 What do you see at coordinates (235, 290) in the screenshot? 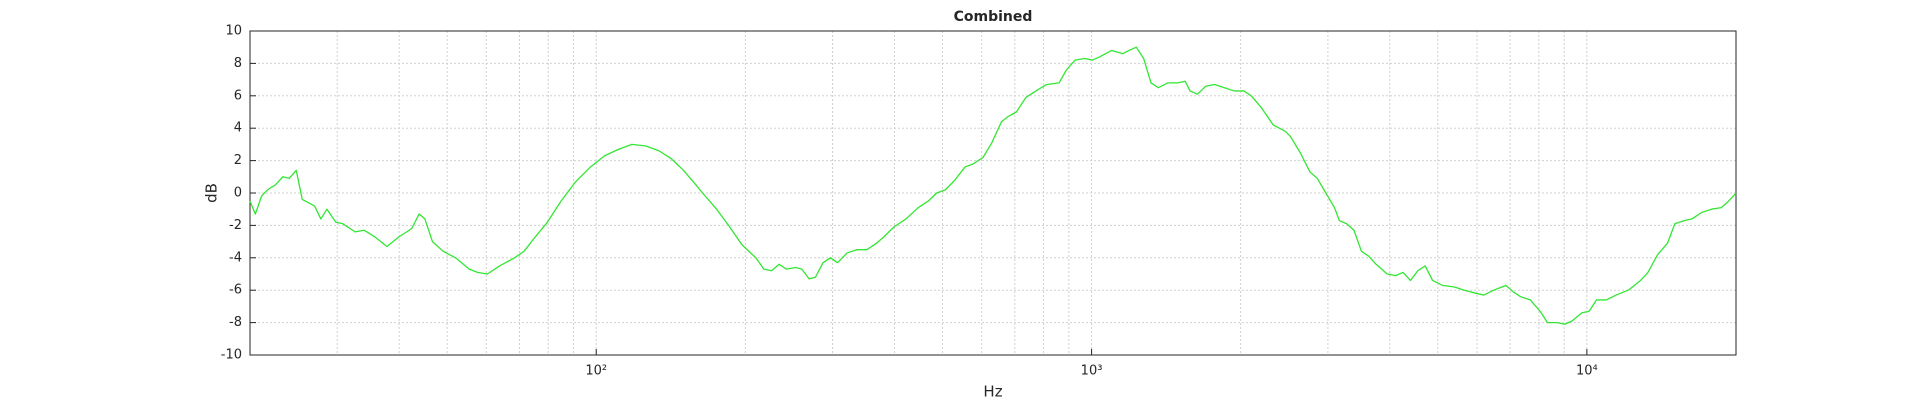
I see `y-tick-label: -6` at bounding box center [235, 290].